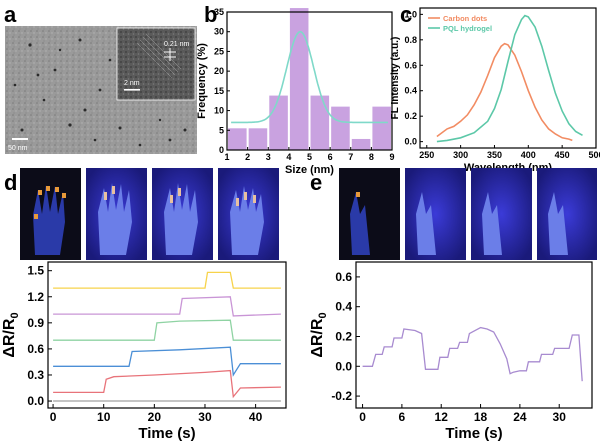 The height and width of the screenshot is (446, 600). Describe the element at coordinates (309, 157) in the screenshot. I see `x-tick-label: 5` at that location.